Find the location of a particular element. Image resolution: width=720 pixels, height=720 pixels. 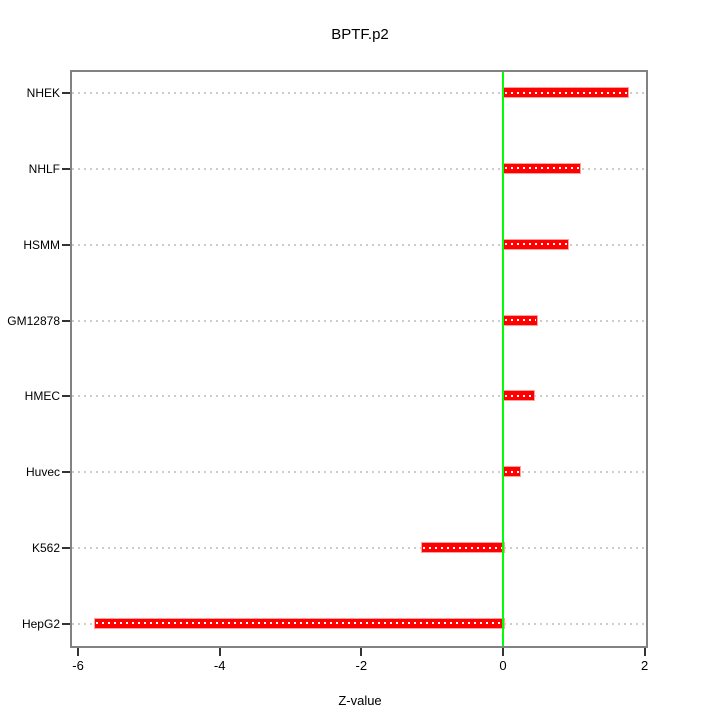

bar-hmec is located at coordinates (519, 396).